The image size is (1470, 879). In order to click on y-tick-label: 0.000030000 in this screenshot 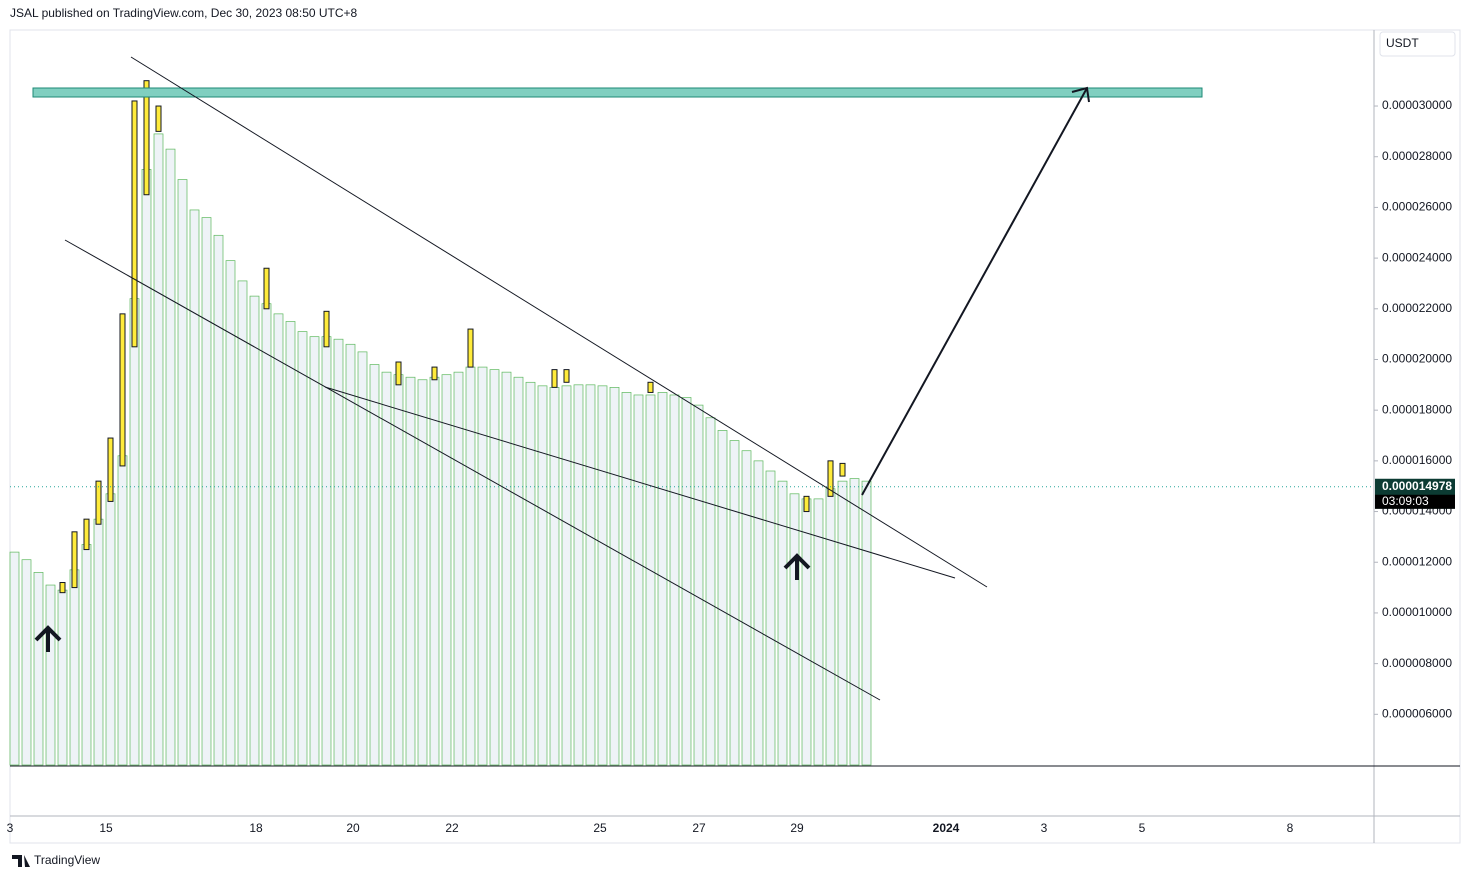, I will do `click(1417, 105)`.